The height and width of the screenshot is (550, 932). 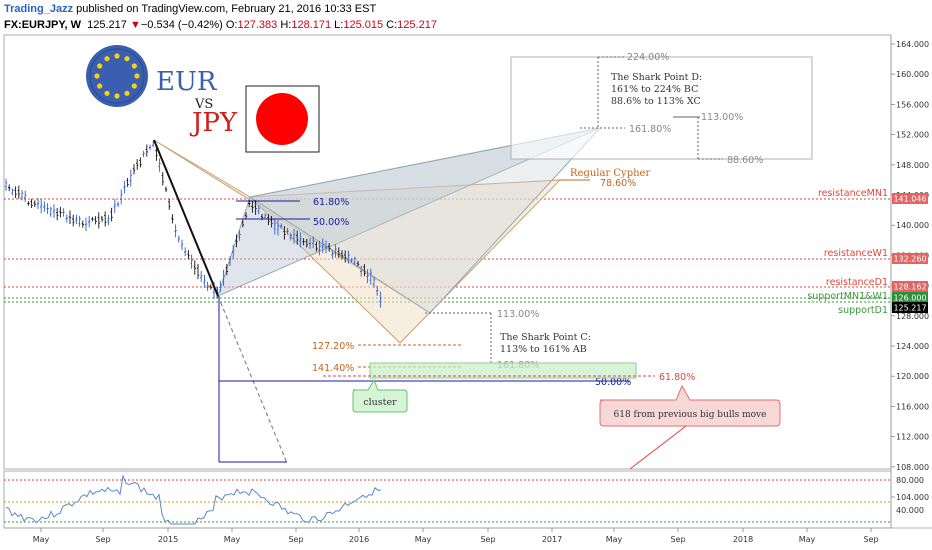 I want to click on price-tick-label: 140.000, so click(x=912, y=225).